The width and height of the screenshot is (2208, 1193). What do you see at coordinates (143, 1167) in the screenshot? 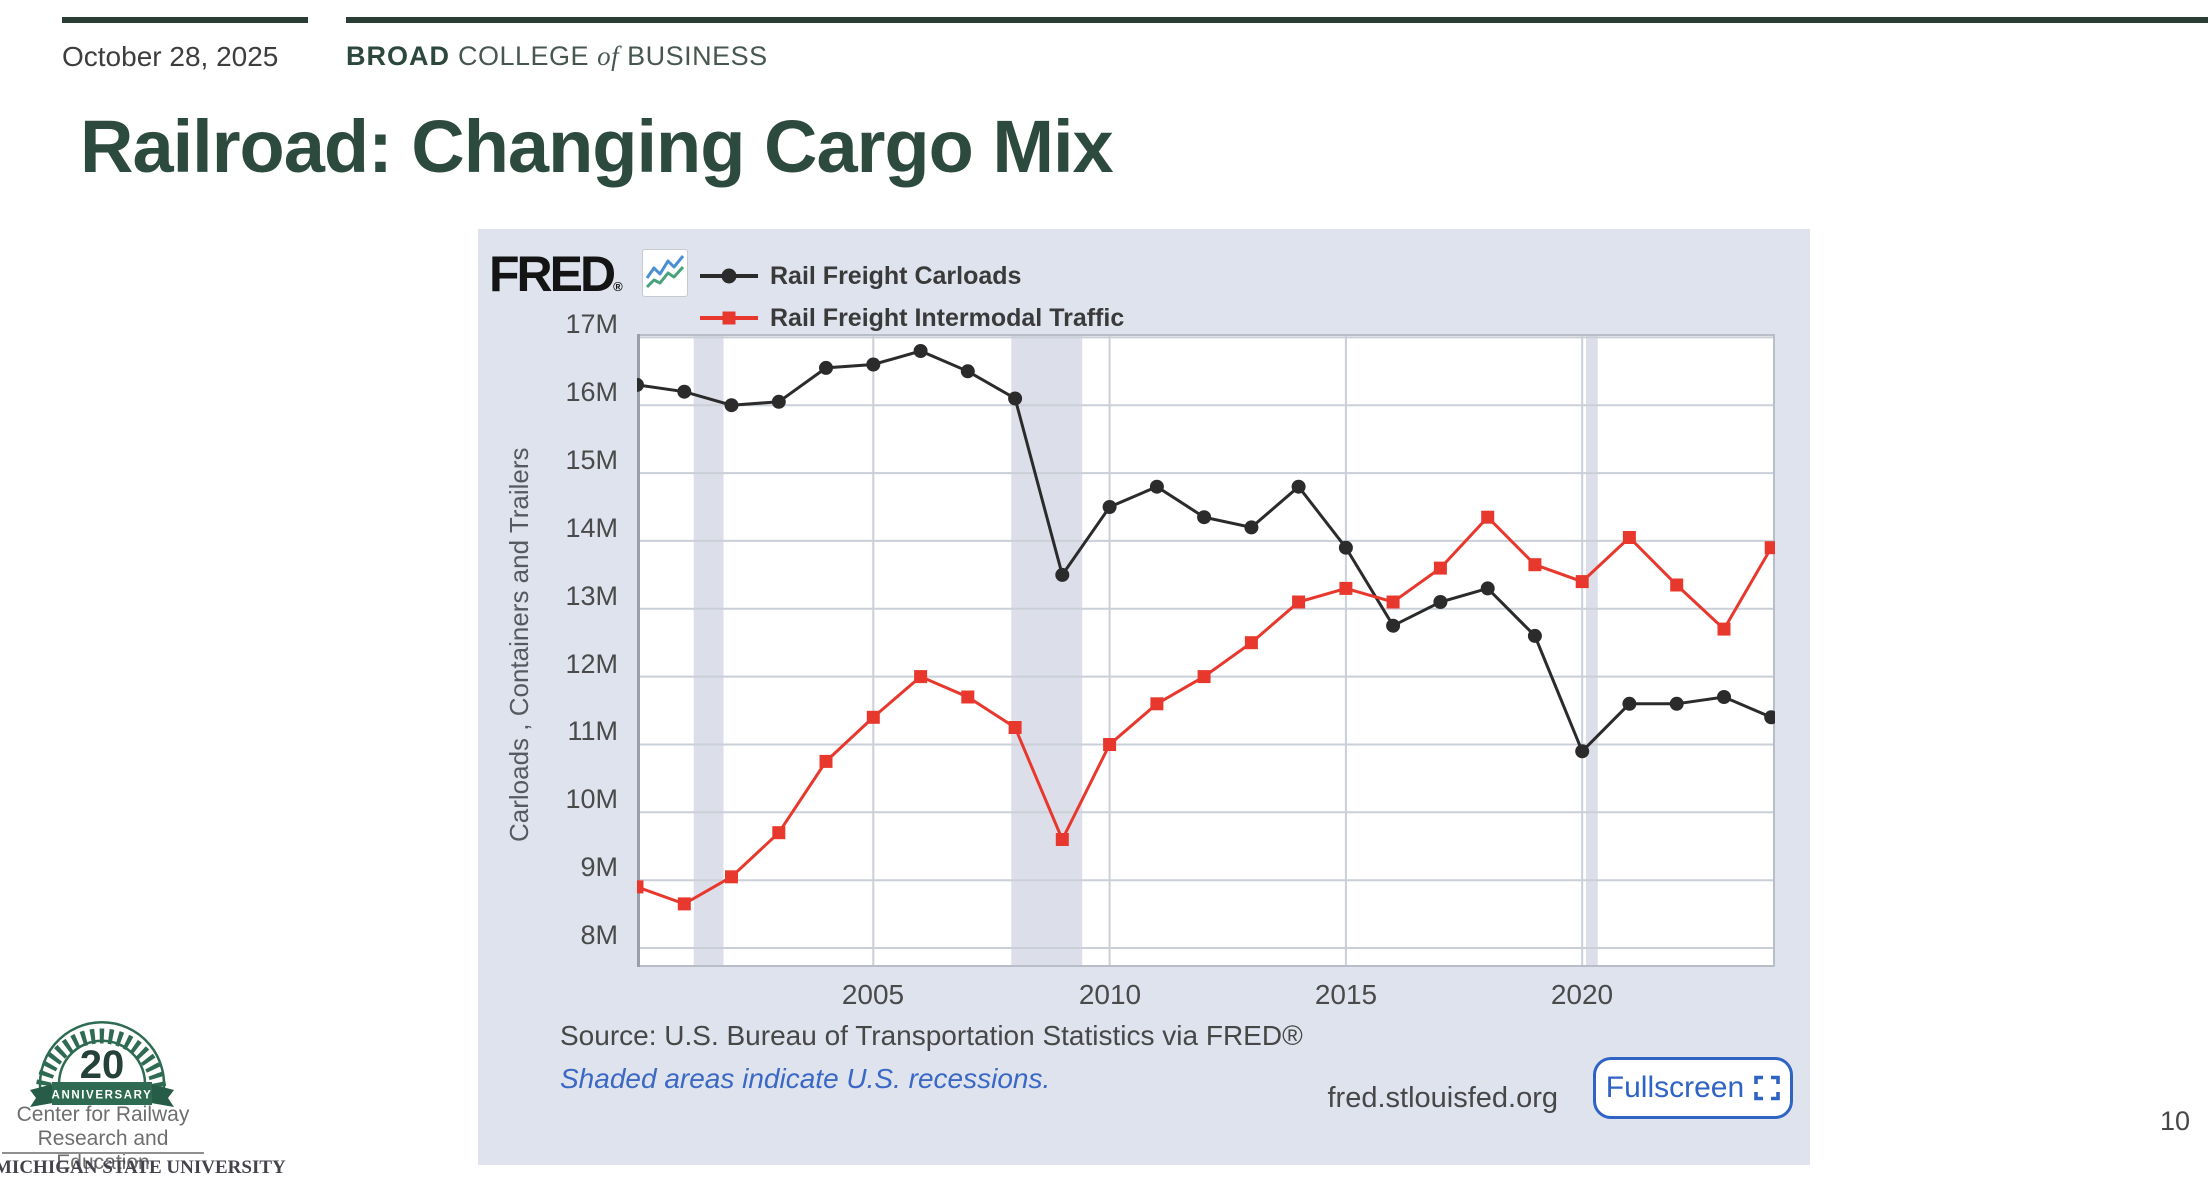
I see `university-wordmark: MICHIGAN STATE UNIVERSITY` at bounding box center [143, 1167].